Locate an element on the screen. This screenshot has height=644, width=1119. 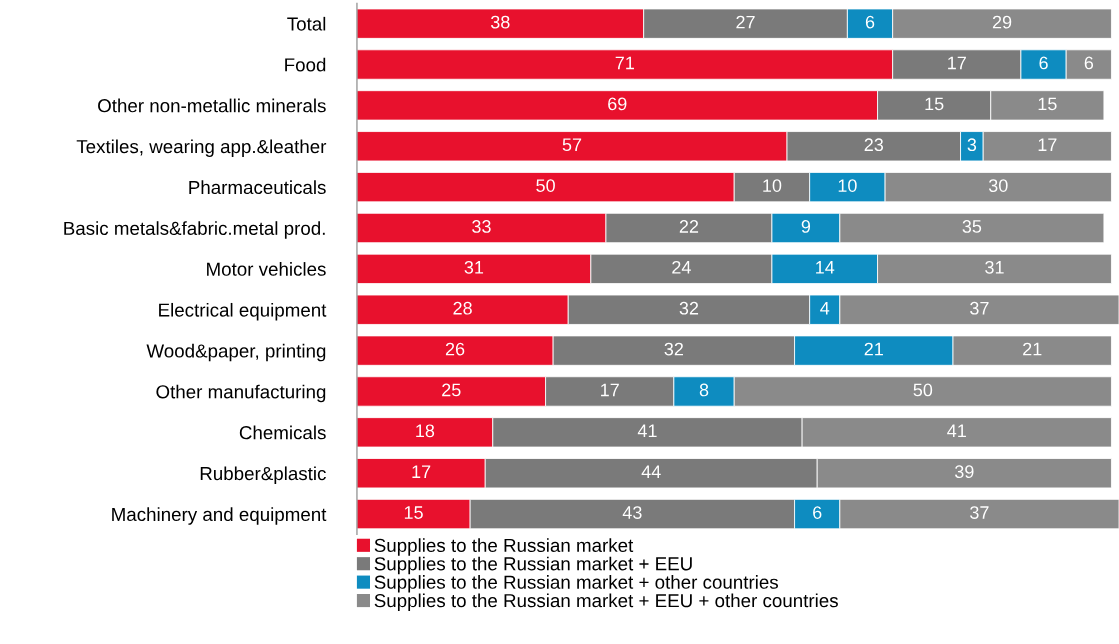
data-label: 38 is located at coordinates (500, 22).